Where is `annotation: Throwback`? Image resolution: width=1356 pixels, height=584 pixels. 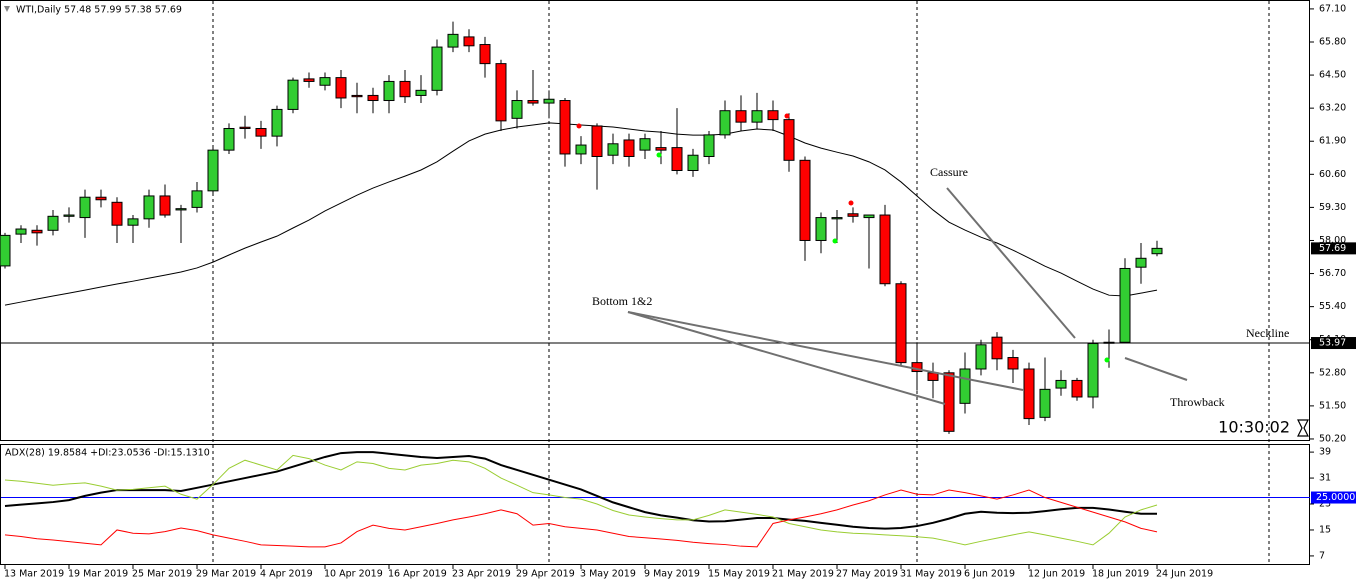 annotation: Throwback is located at coordinates (1197, 402).